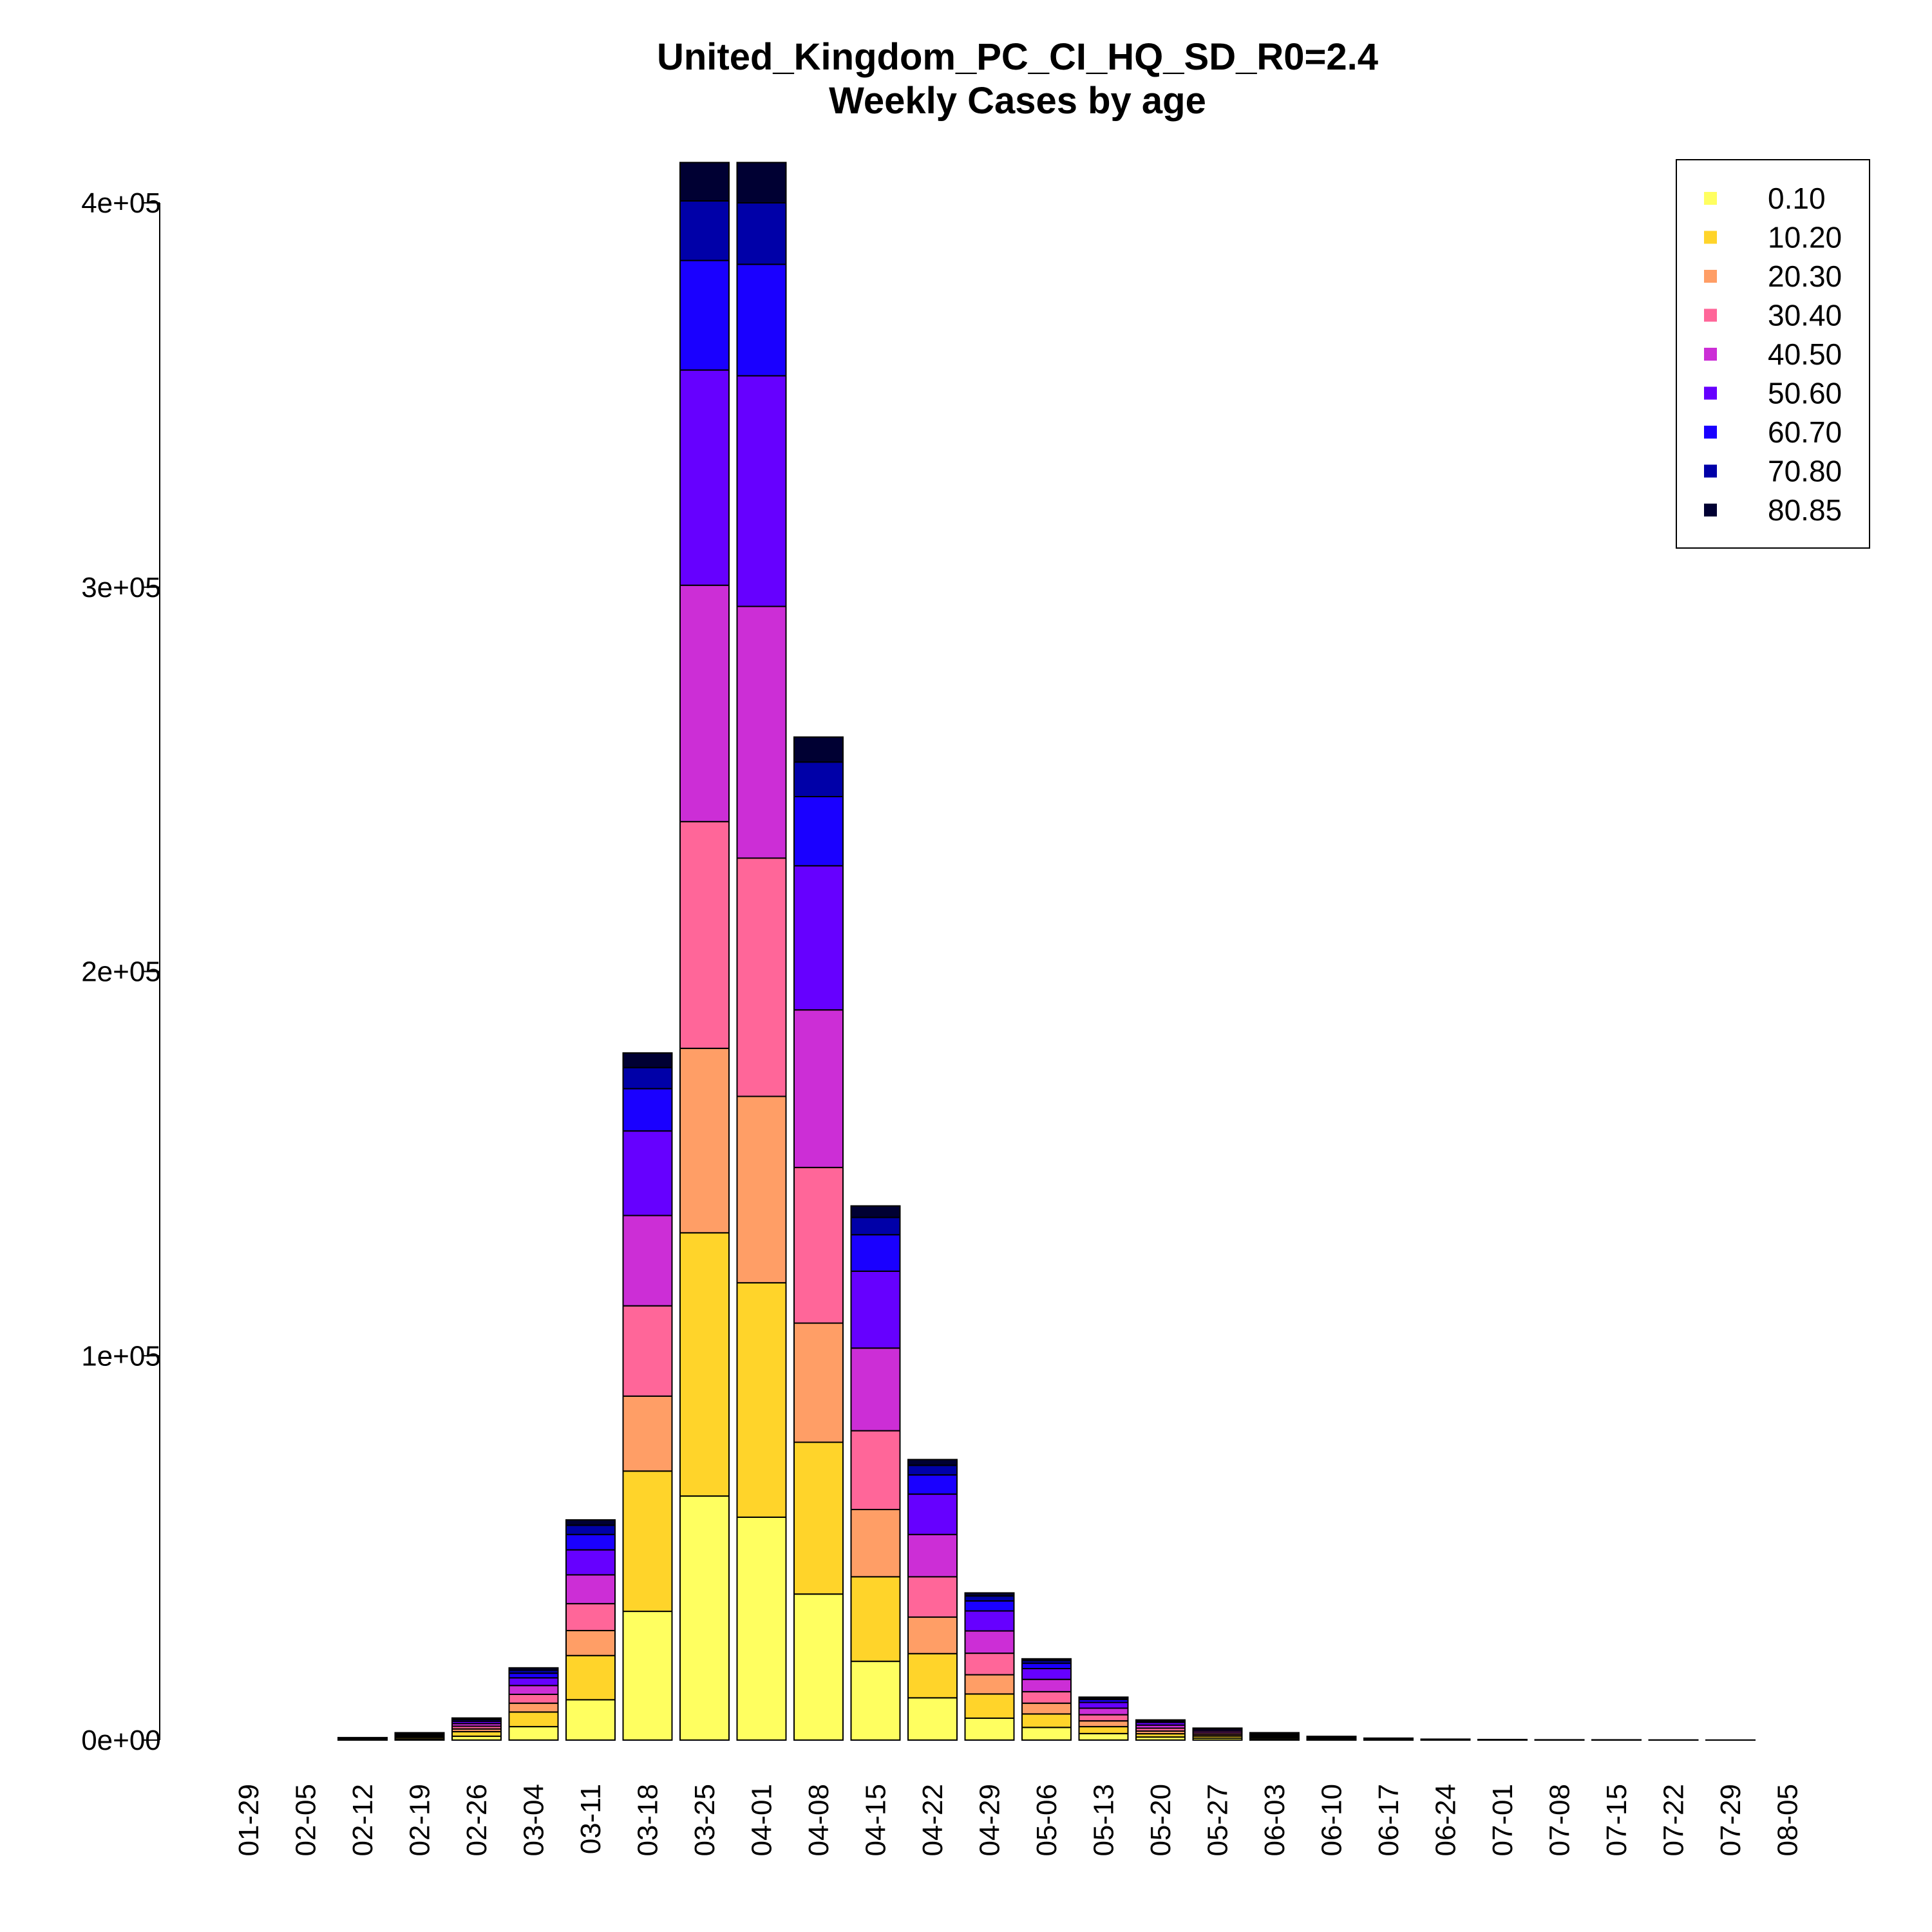 The image size is (1932, 1932). I want to click on x-tick-label: 02-12, so click(363, 1820).